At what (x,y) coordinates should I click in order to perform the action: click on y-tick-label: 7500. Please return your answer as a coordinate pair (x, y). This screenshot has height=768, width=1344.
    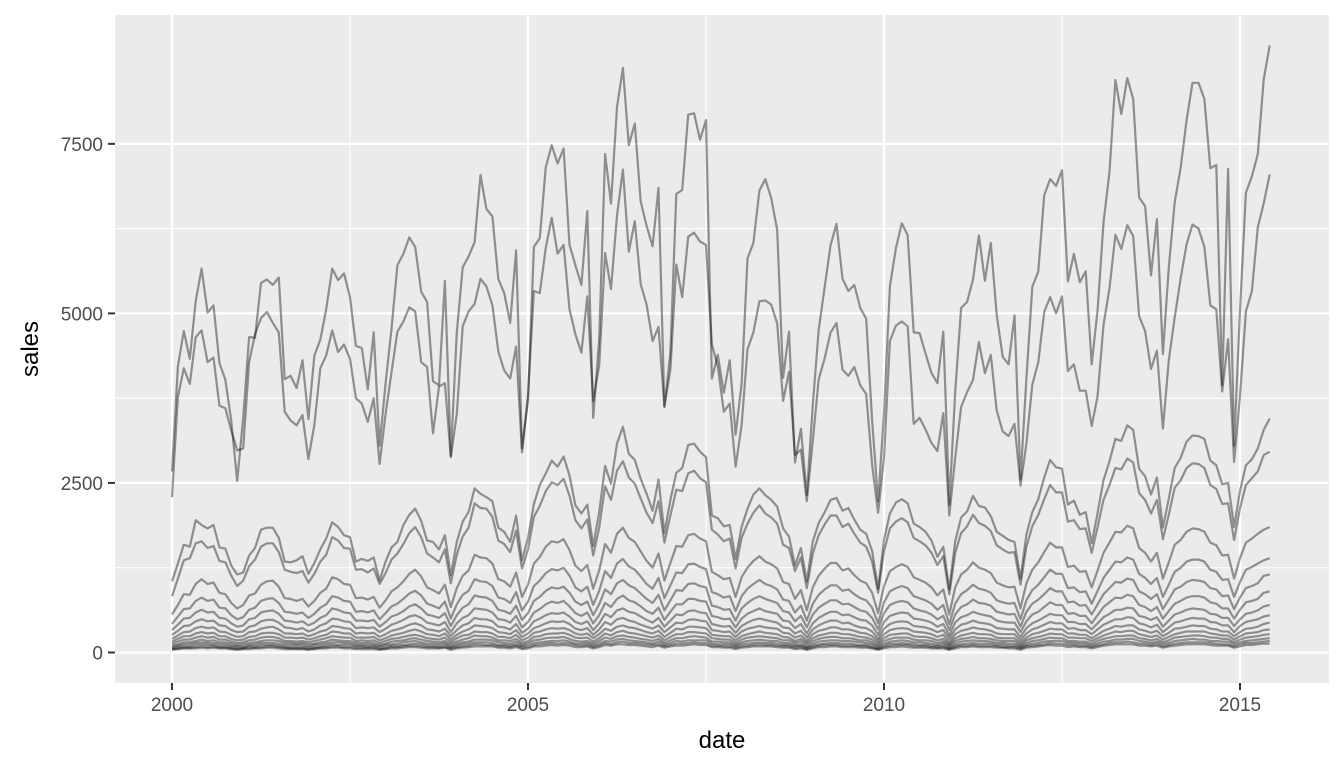
    Looking at the image, I should click on (82, 145).